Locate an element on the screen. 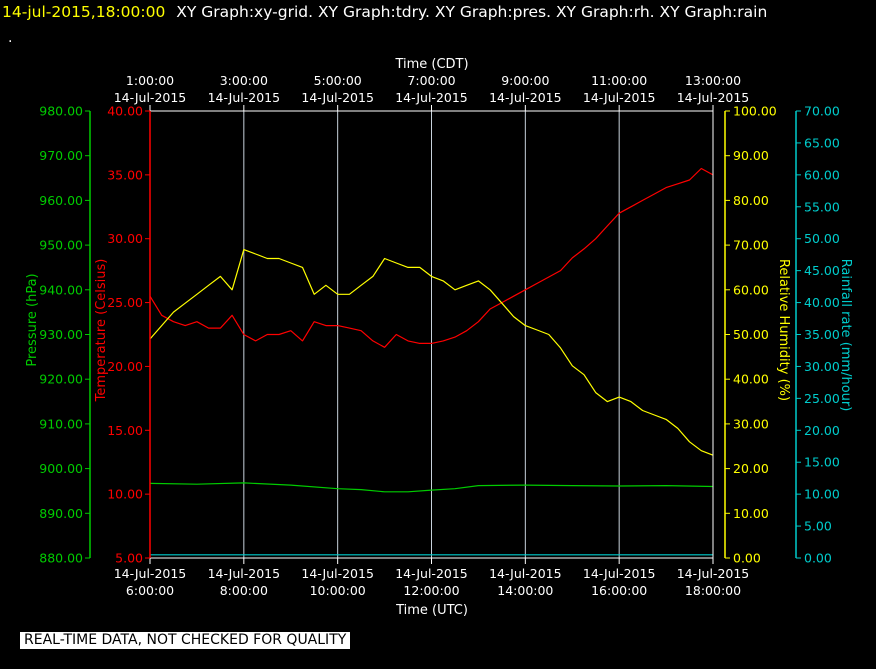 The width and height of the screenshot is (876, 669). humidity-tick-label: 10.00 is located at coordinates (751, 513).